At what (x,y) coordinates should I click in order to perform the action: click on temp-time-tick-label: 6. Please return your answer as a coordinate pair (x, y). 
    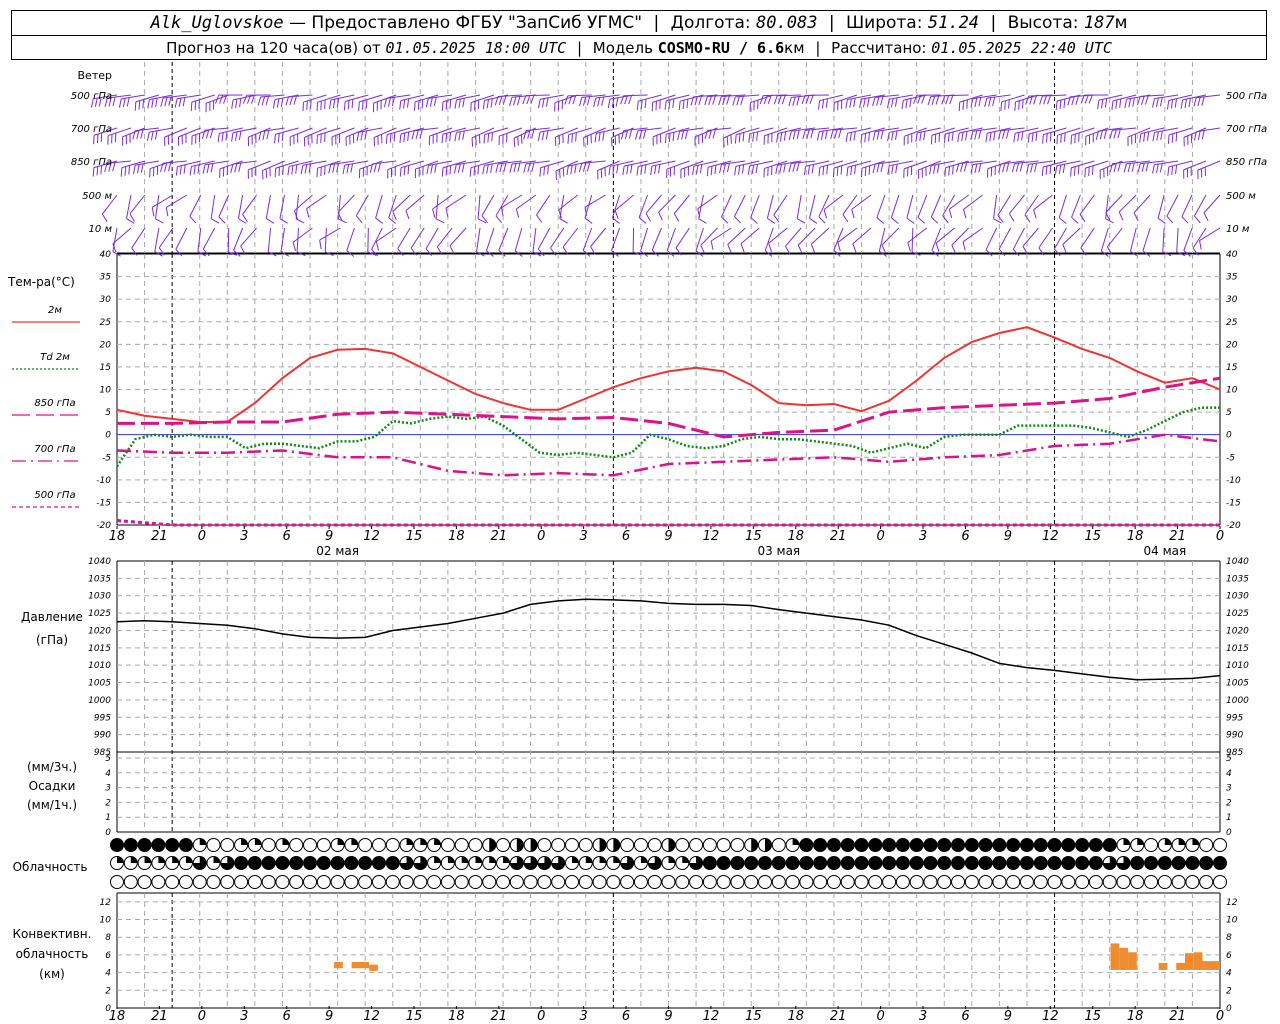
    Looking at the image, I should click on (287, 536).